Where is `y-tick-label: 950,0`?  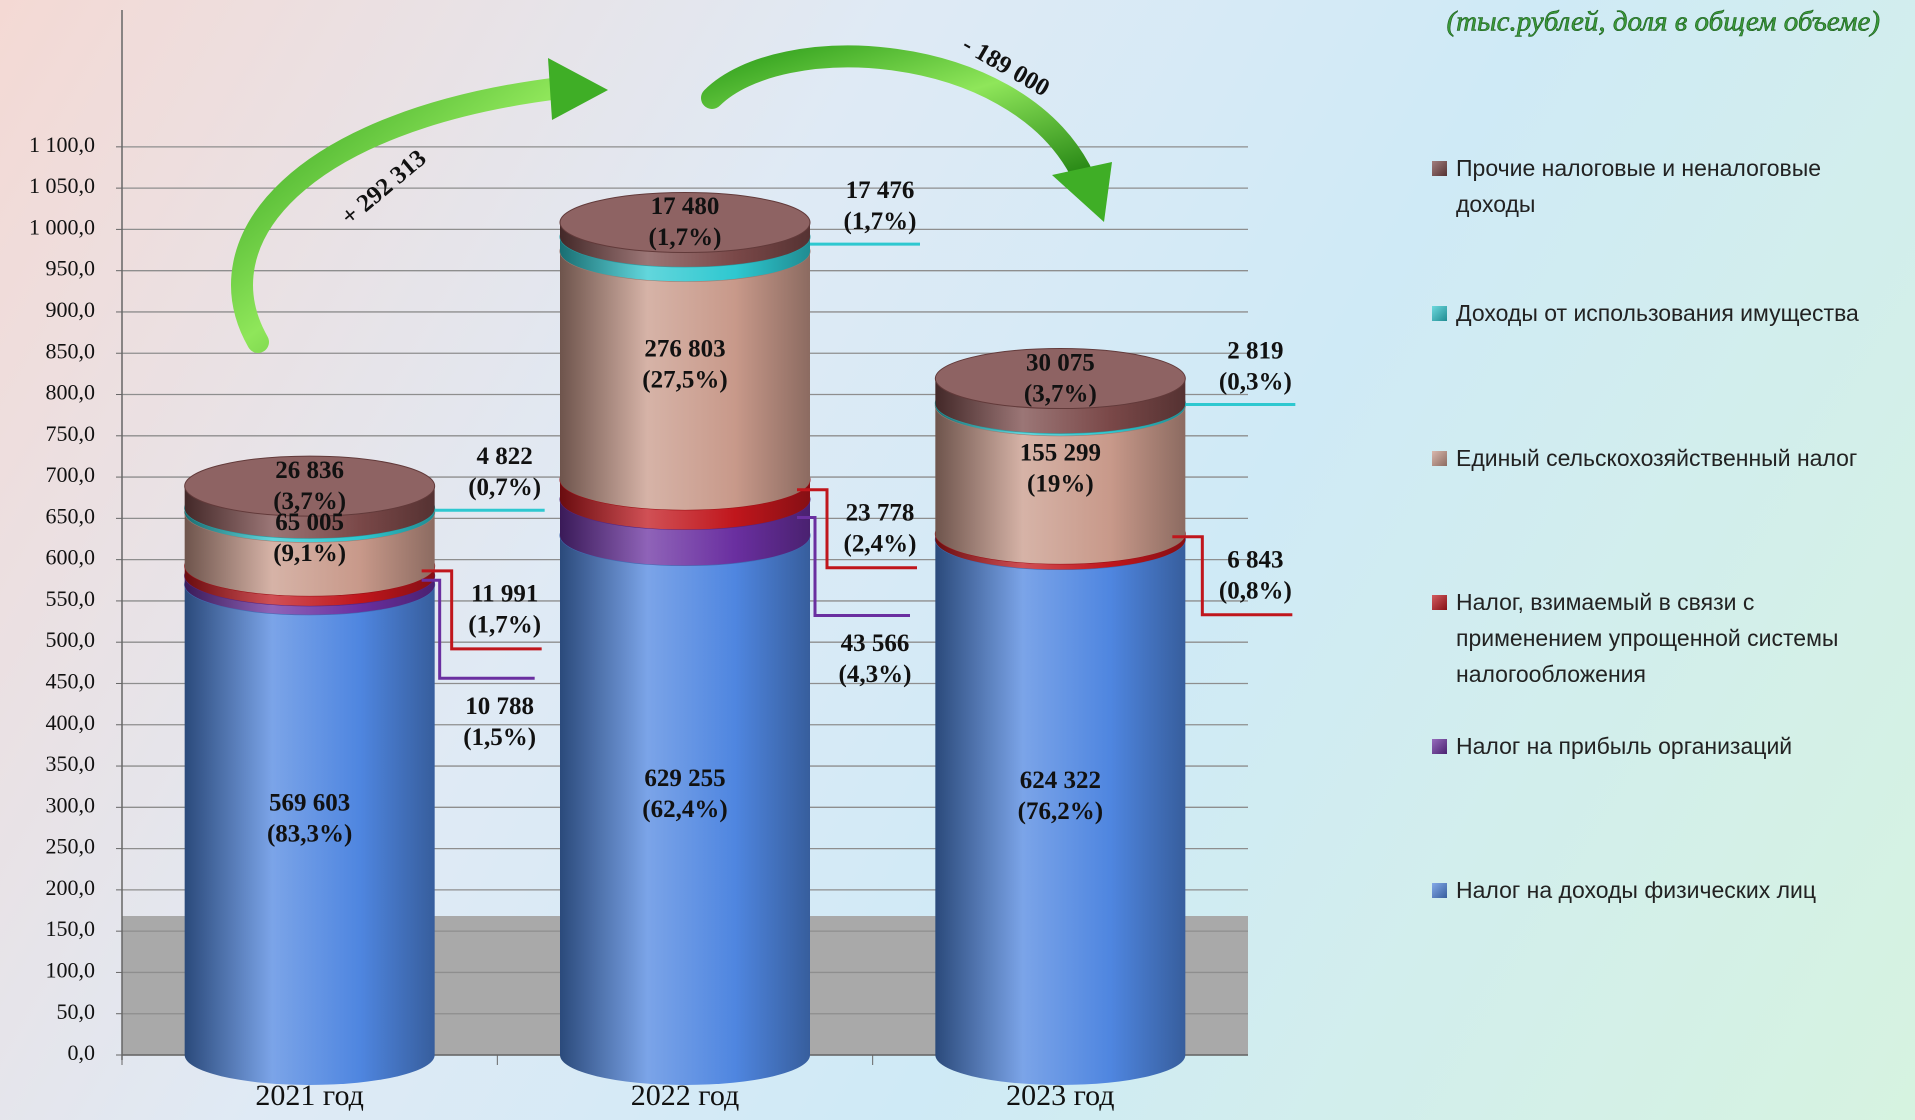 y-tick-label: 950,0 is located at coordinates (71, 268).